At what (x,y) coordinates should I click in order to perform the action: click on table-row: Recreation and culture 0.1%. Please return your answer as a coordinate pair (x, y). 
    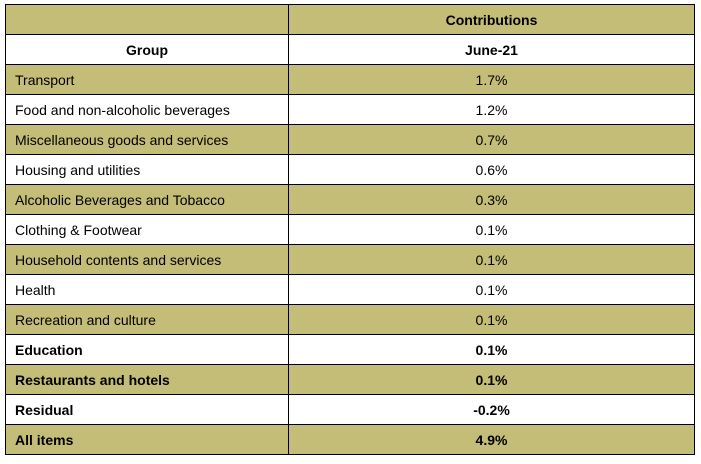
    Looking at the image, I should click on (350, 319).